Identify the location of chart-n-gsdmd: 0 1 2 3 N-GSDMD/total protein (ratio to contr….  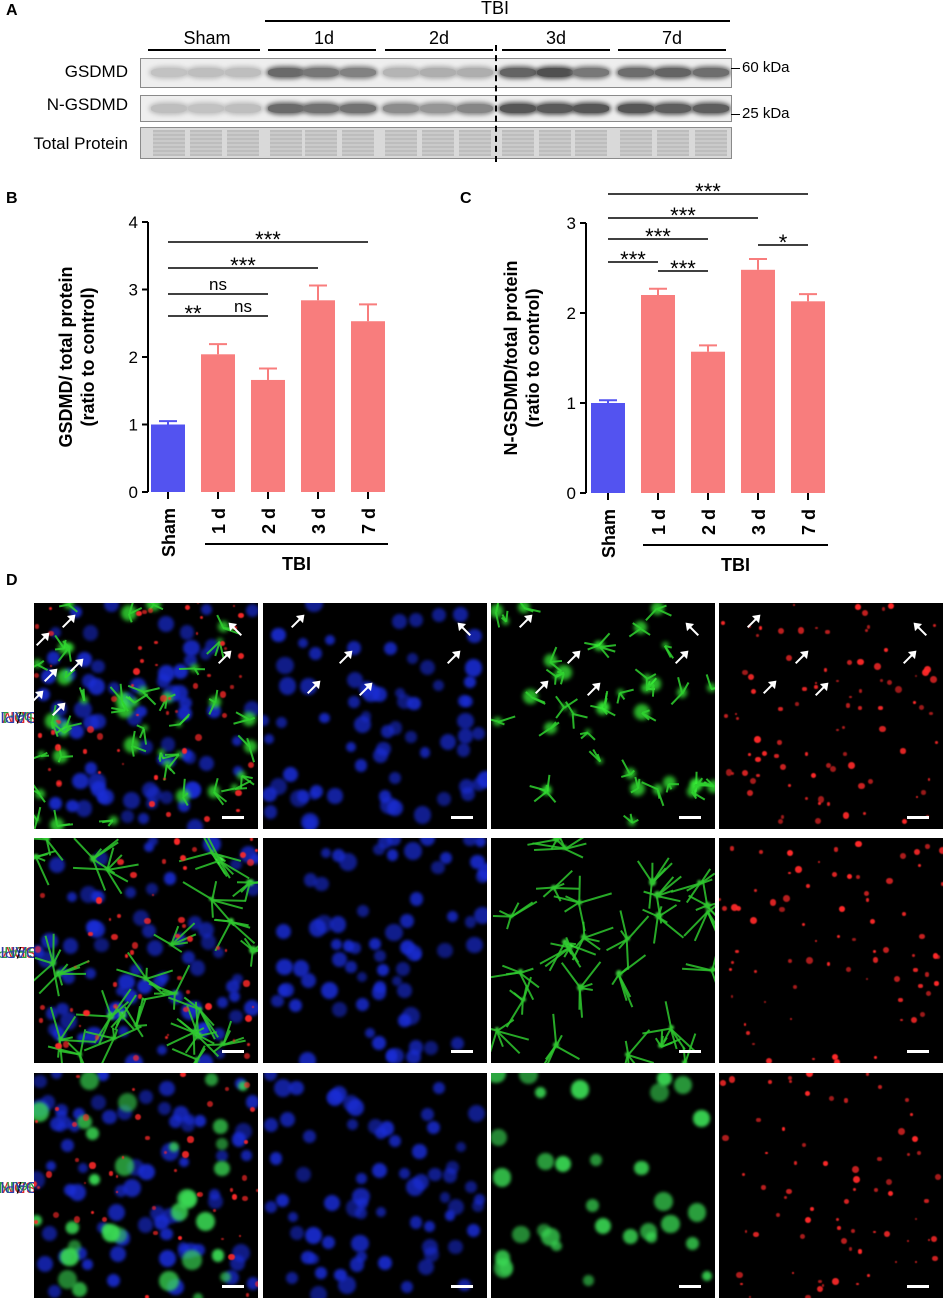
(664, 377).